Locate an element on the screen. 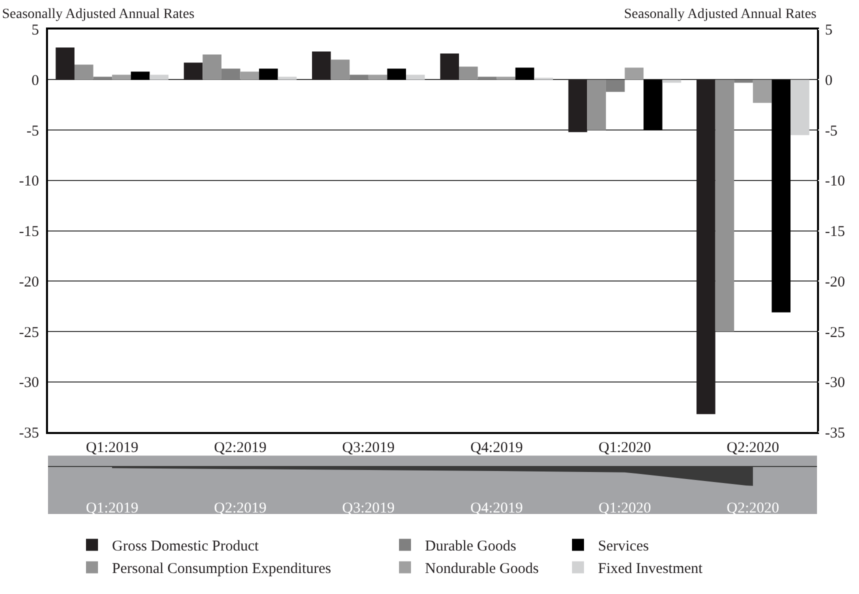  legend-label: Gross Domestic Product is located at coordinates (186, 546).